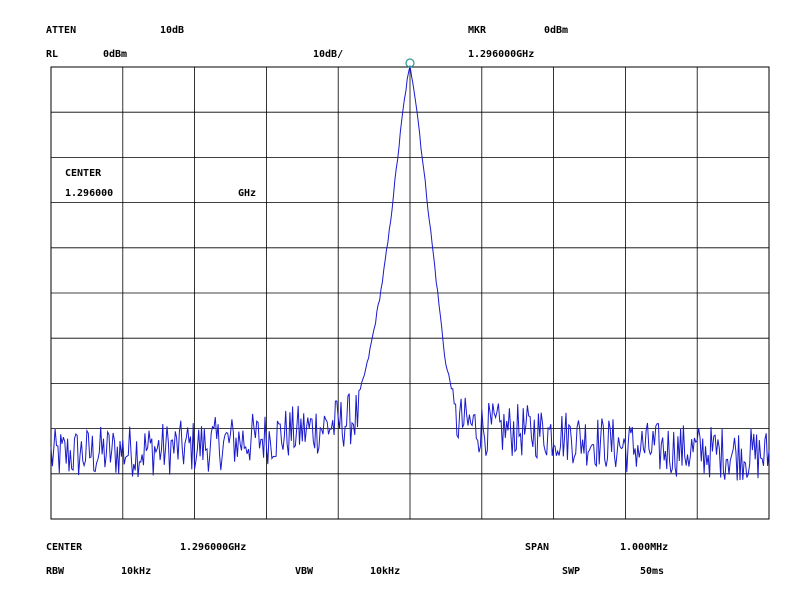 The width and height of the screenshot is (800, 600). What do you see at coordinates (172, 30) in the screenshot?
I see `atten-value: 10dB` at bounding box center [172, 30].